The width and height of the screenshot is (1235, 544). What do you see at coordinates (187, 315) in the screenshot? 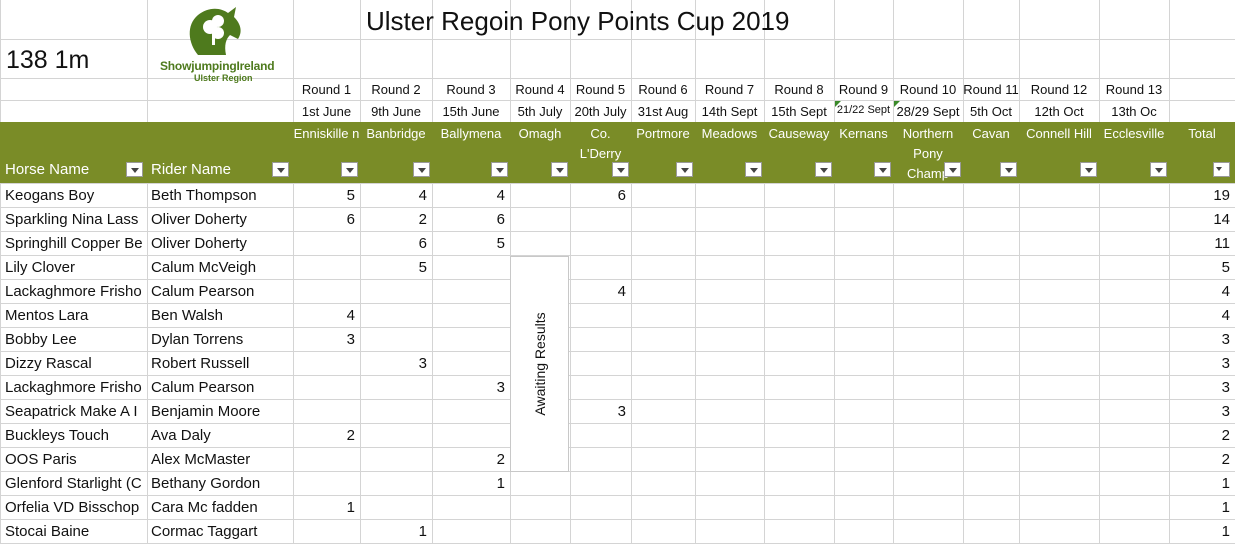
I see `rider-name-cell: Ben Walsh` at bounding box center [187, 315].